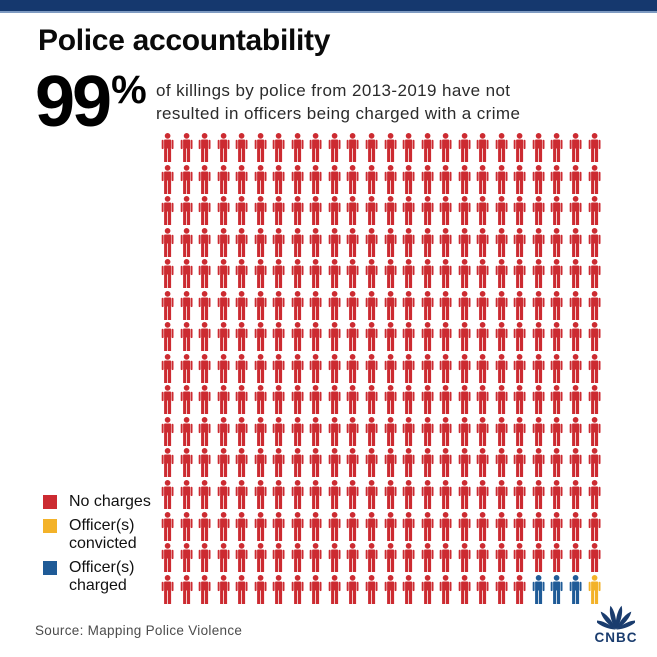 This screenshot has height=657, width=657. What do you see at coordinates (73, 102) in the screenshot?
I see `stat-number: 99` at bounding box center [73, 102].